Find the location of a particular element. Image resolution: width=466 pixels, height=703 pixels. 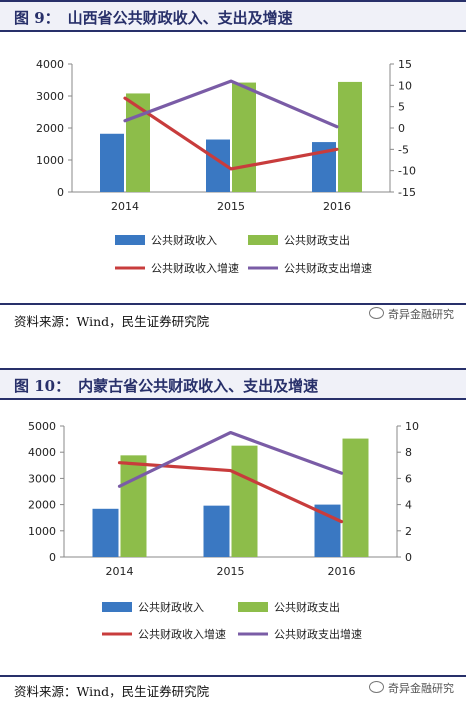

figure-9-source-rule is located at coordinates (233, 304).